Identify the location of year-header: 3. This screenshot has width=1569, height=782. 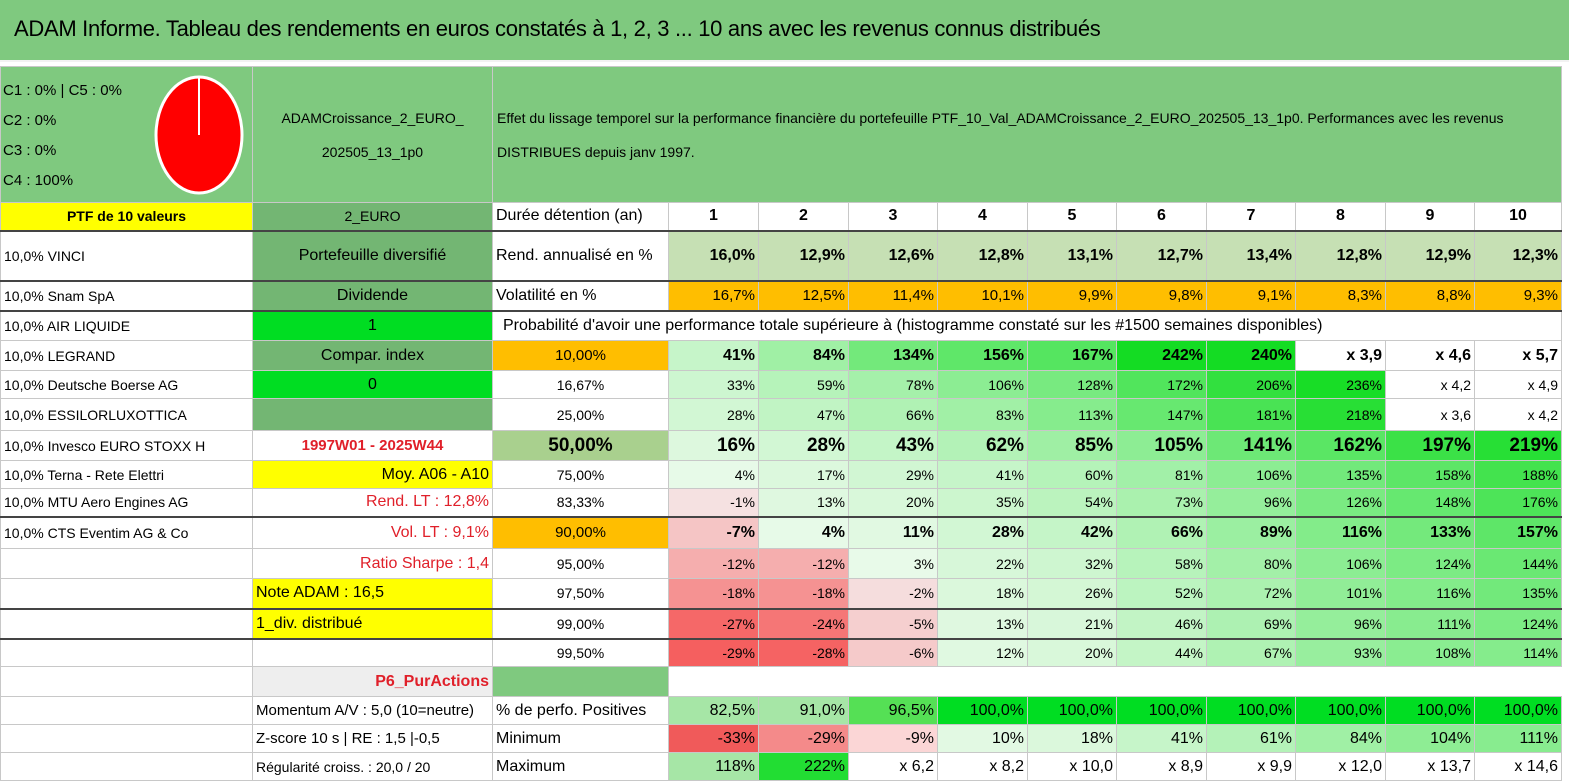
(893, 217).